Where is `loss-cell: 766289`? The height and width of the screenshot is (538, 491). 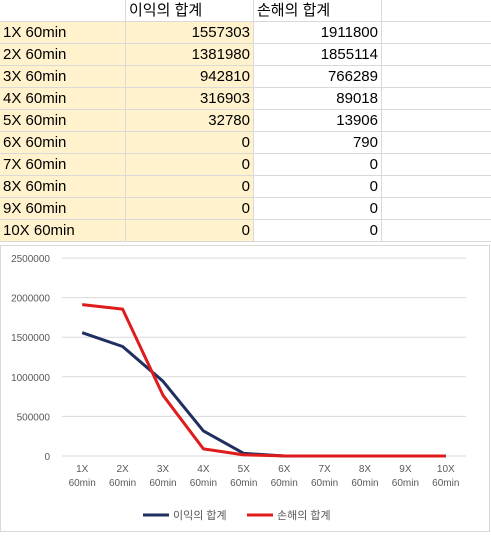
loss-cell: 766289 is located at coordinates (318, 77).